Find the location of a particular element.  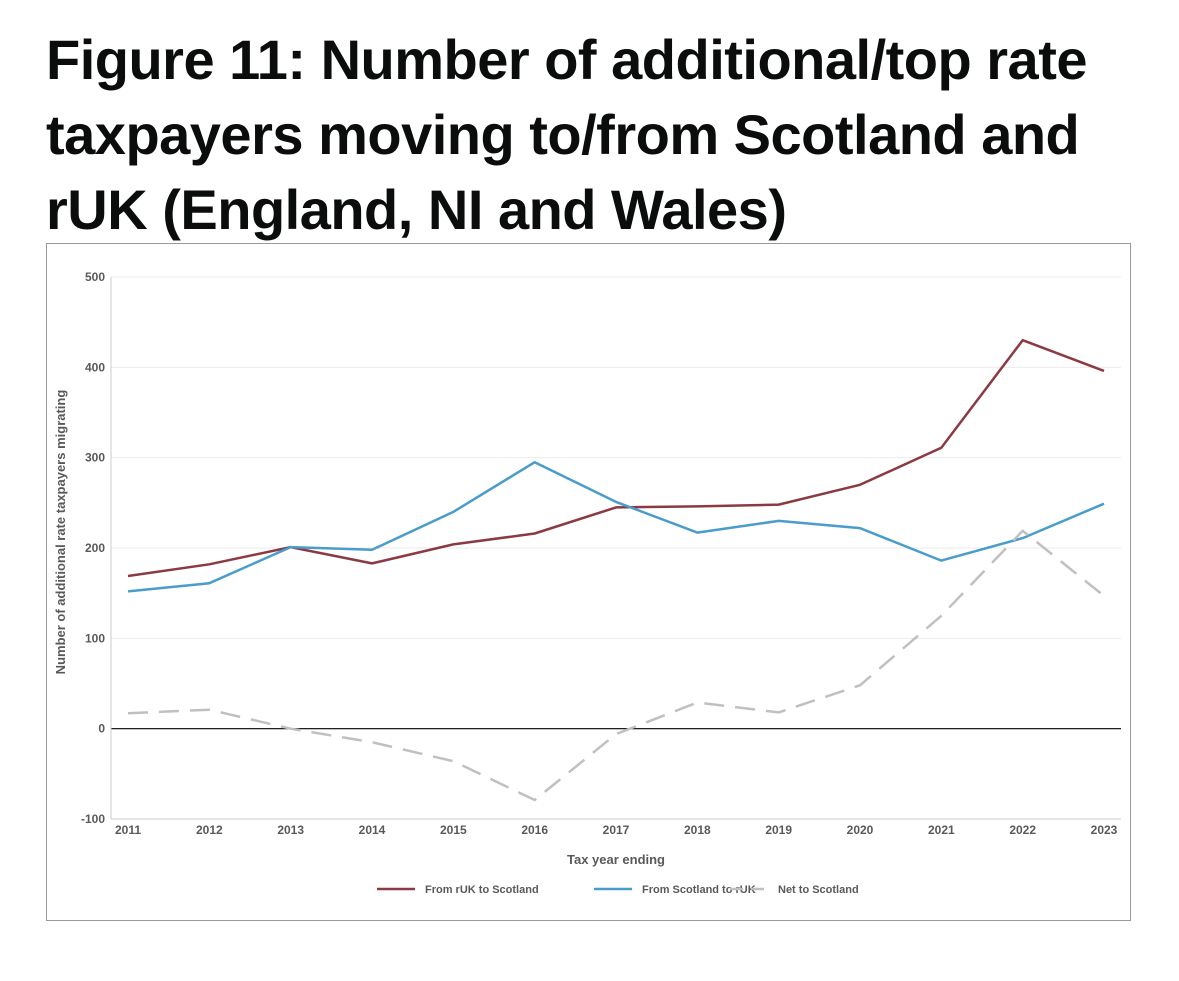

y-tick-label: -100 is located at coordinates (93, 819).